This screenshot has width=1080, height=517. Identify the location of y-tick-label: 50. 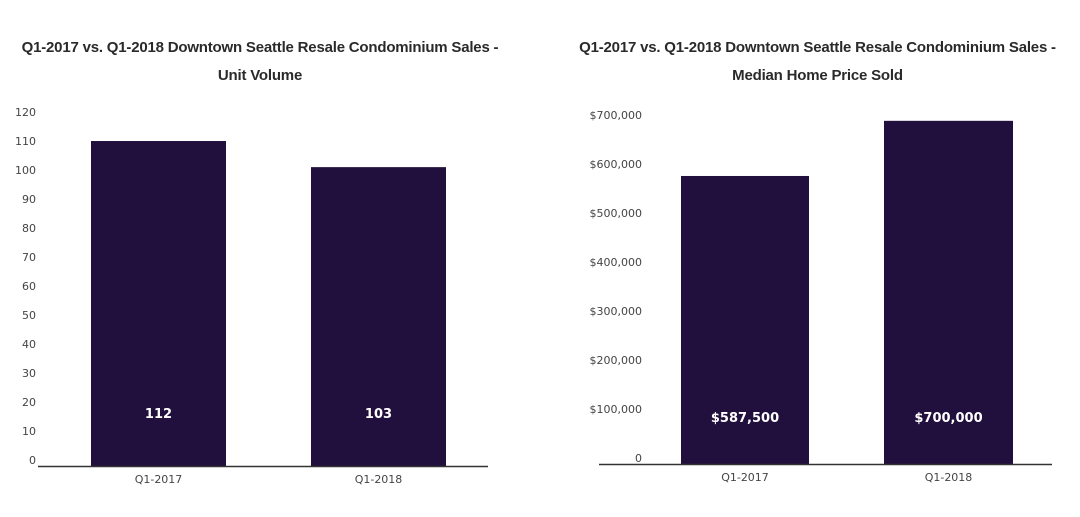
(29, 315).